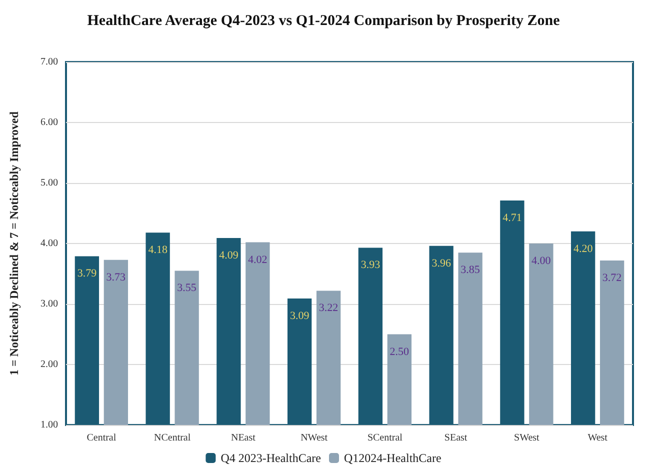  Describe the element at coordinates (14, 243) in the screenshot. I see `y-axis-title: 1 = Noticeably Declined & 7 = Noticeably Improved` at that location.